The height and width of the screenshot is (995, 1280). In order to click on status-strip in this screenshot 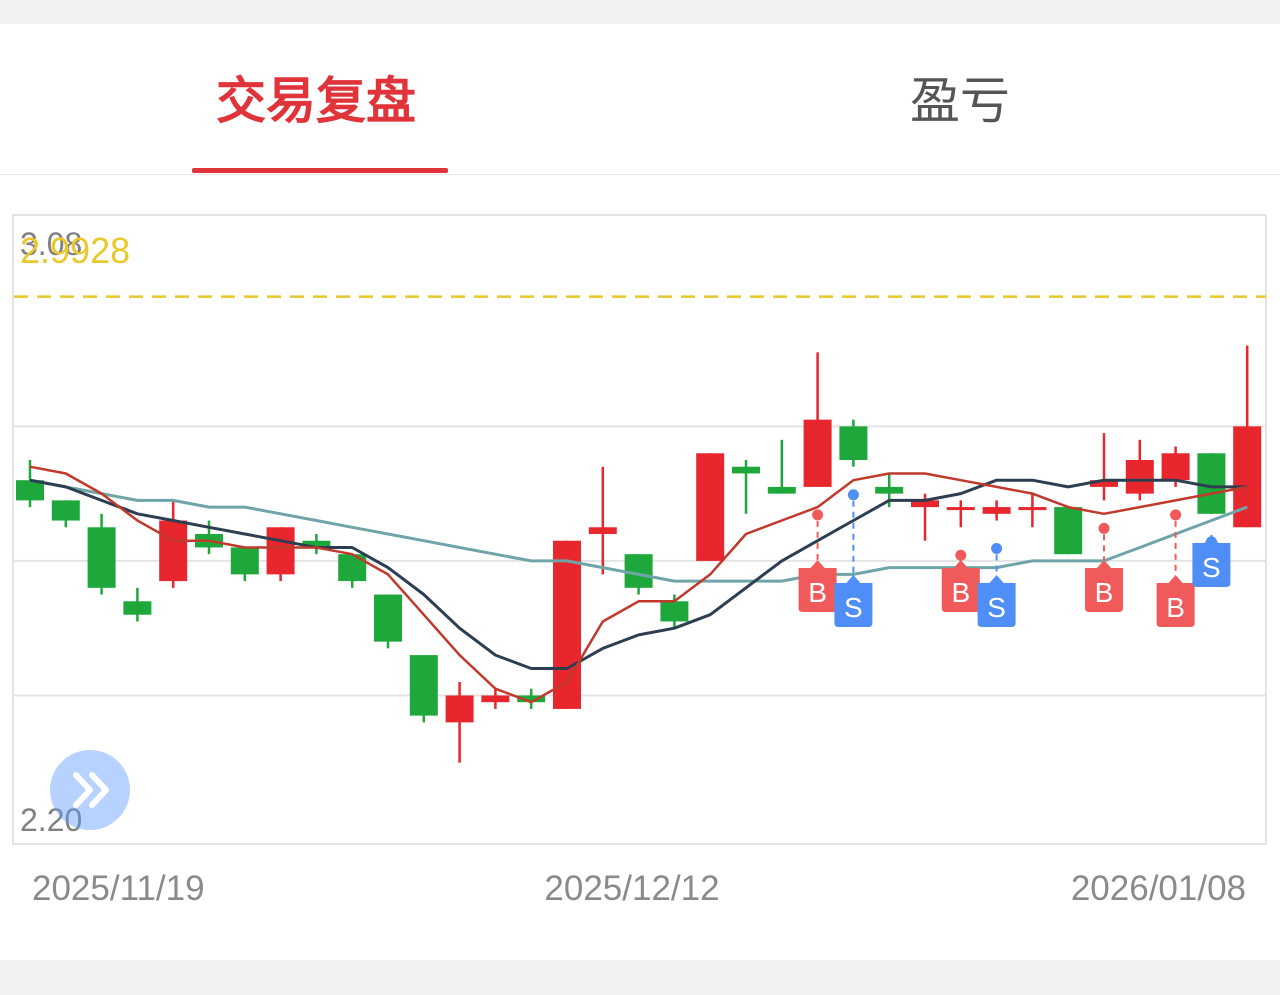, I will do `click(640, 12)`.